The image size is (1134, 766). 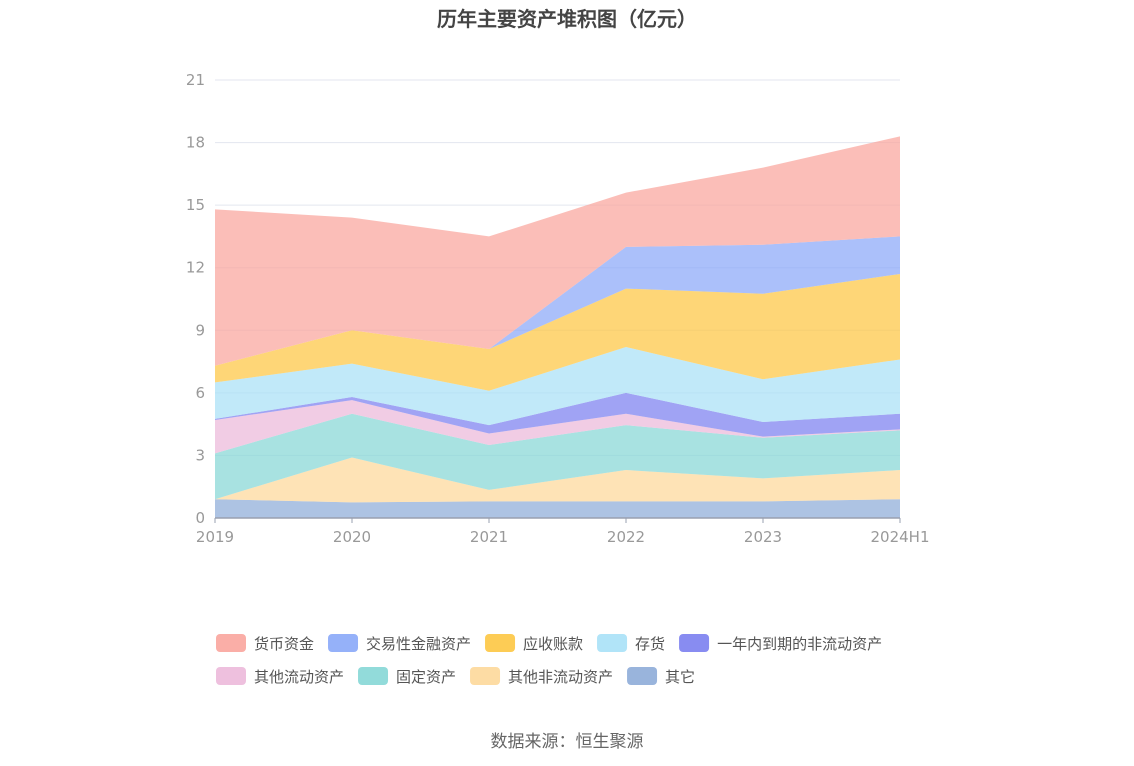 What do you see at coordinates (200, 518) in the screenshot?
I see `y-tick-label: 0` at bounding box center [200, 518].